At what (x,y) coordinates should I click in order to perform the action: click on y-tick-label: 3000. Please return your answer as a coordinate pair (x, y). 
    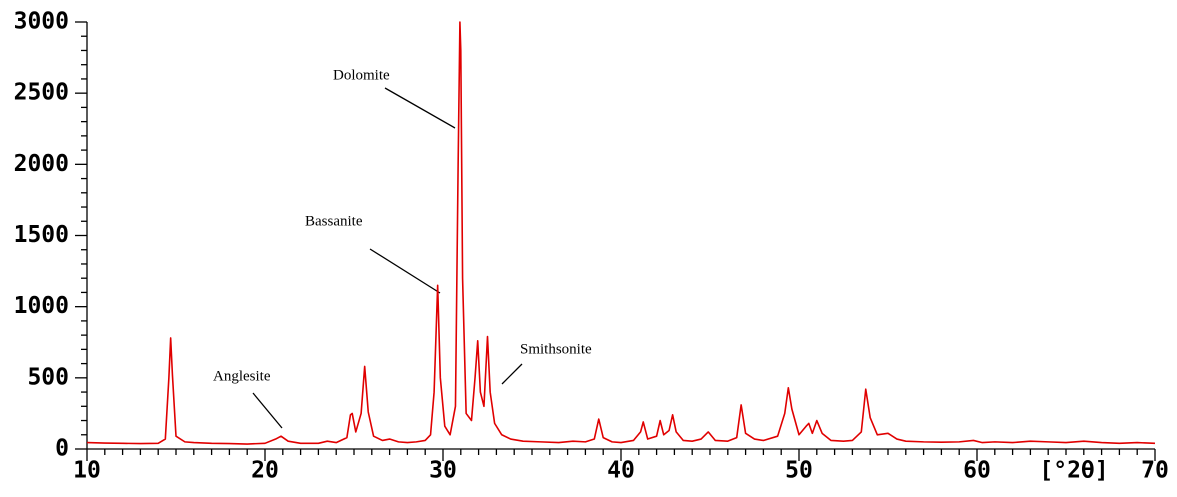
    Looking at the image, I should click on (41, 22).